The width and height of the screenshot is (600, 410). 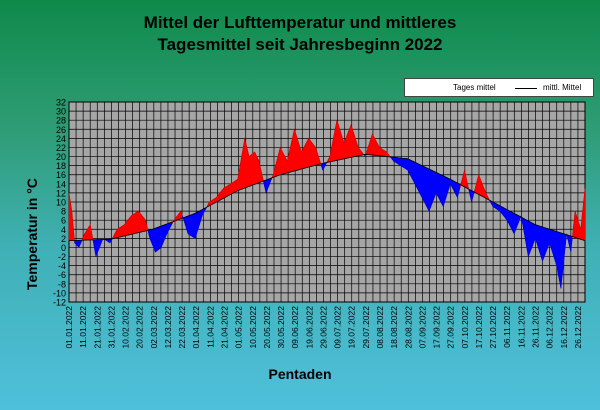 I want to click on x-tick-label: 10.05.2022, so click(x=253, y=327).